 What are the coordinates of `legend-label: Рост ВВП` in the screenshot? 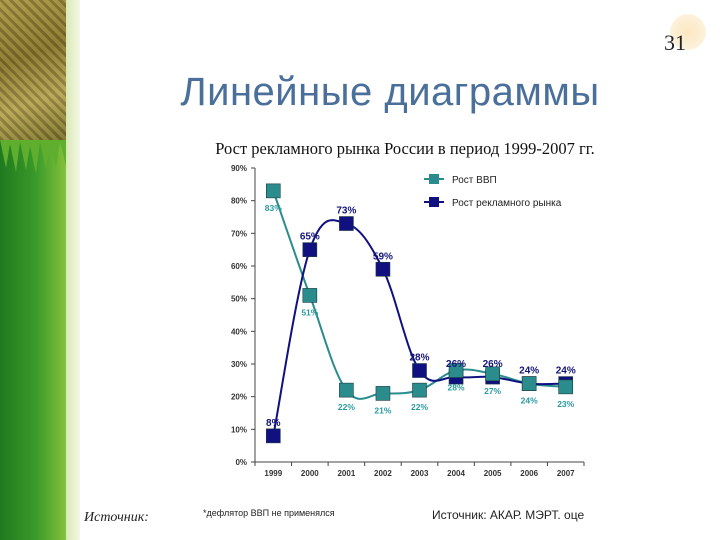 It's located at (474, 180).